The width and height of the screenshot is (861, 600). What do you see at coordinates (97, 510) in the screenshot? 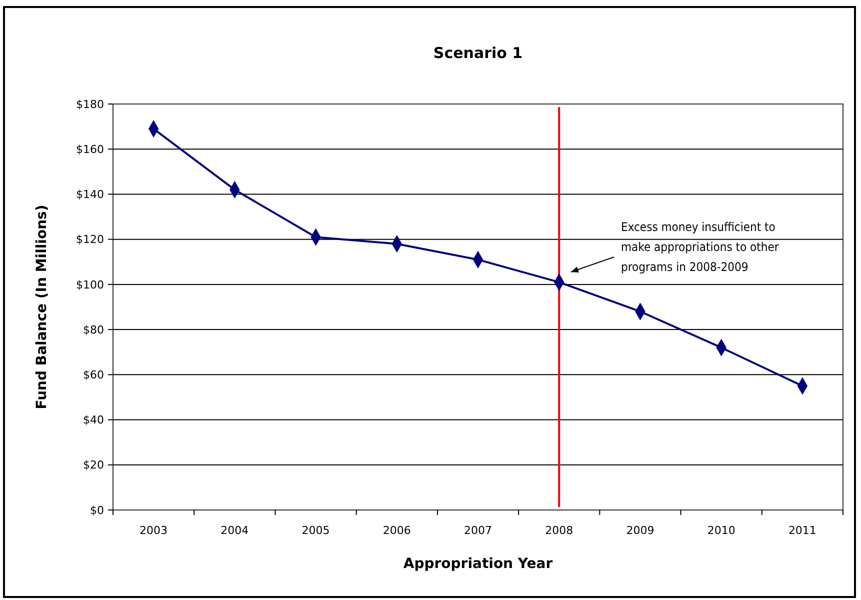
I see `y-tick-label: $0` at bounding box center [97, 510].